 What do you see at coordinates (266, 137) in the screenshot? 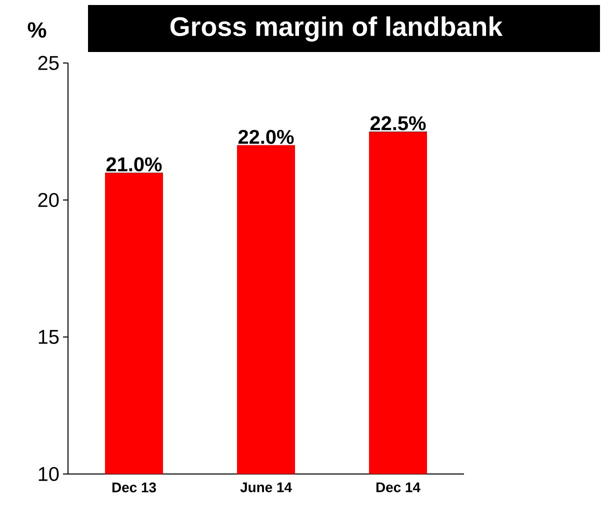
I see `data-label: 22.0%` at bounding box center [266, 137].